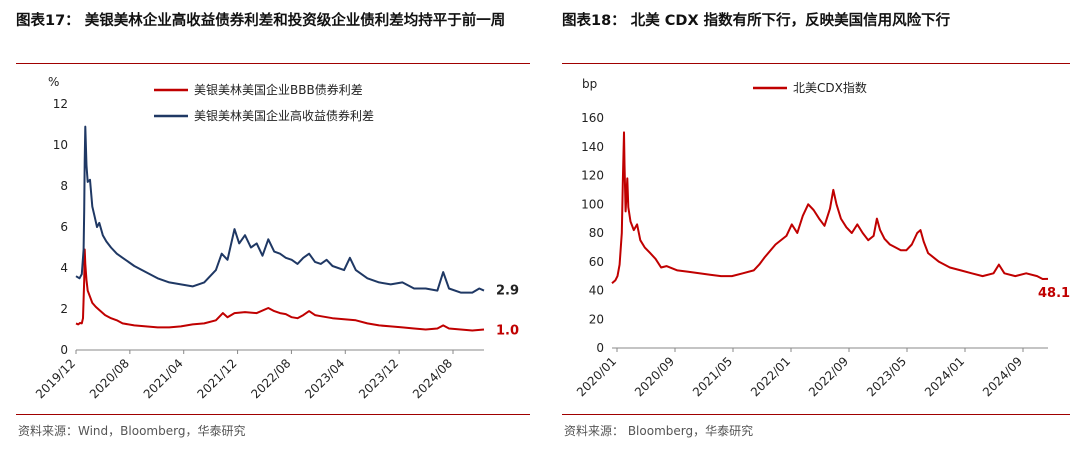 The height and width of the screenshot is (451, 1080). I want to click on right-y-tick-label: 100, so click(592, 204).